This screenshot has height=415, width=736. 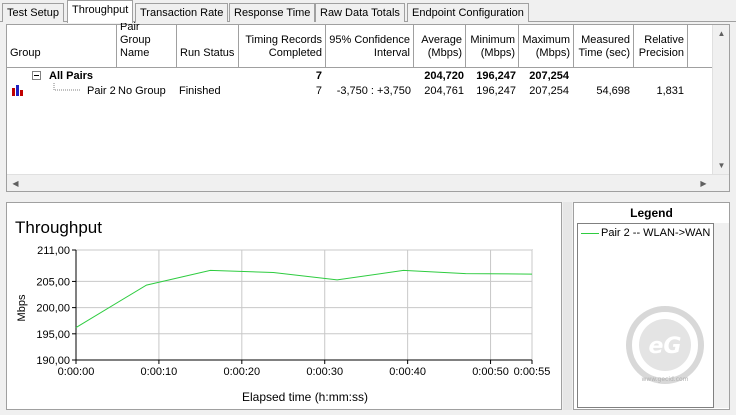 I want to click on x-tick-label: 0:00:30, so click(x=324, y=372).